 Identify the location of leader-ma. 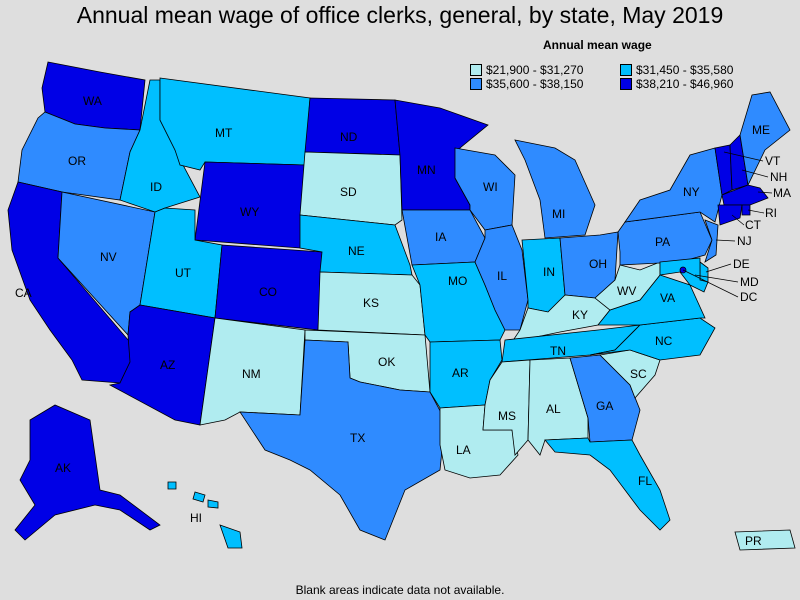
(765, 192).